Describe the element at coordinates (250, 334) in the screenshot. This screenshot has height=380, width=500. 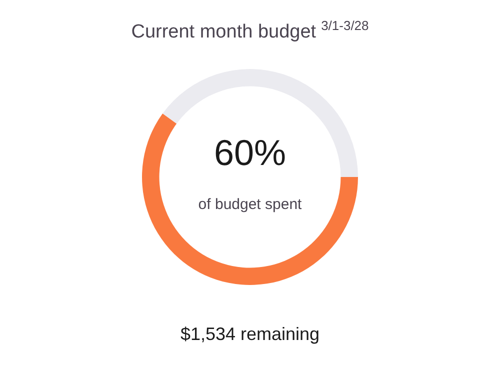
I see `text: $1,534 remaining` at that location.